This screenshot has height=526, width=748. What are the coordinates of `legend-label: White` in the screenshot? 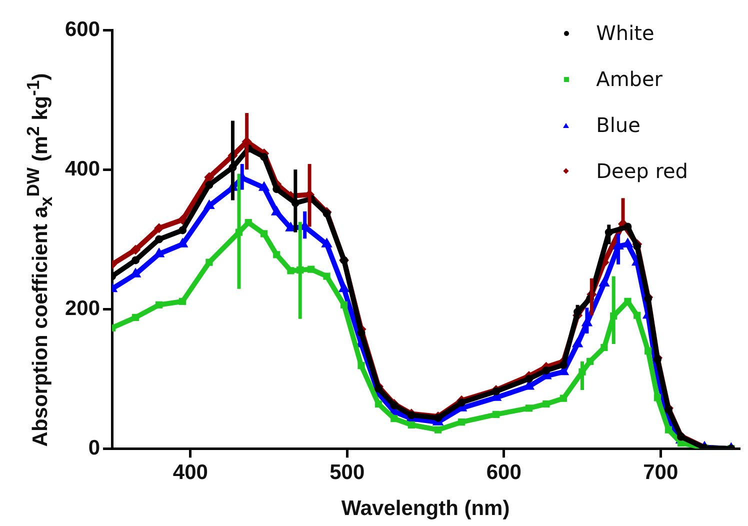 It's located at (625, 33).